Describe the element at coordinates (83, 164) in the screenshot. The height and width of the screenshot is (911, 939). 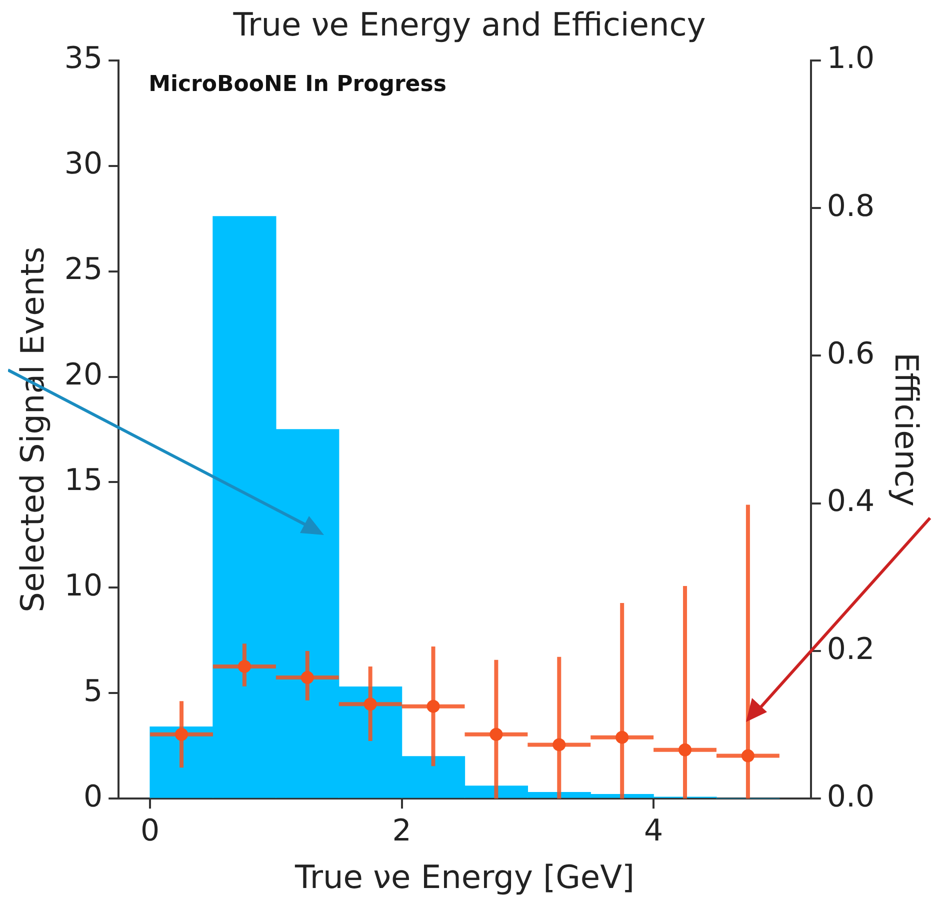
I see `y-tick-label: 30` at that location.